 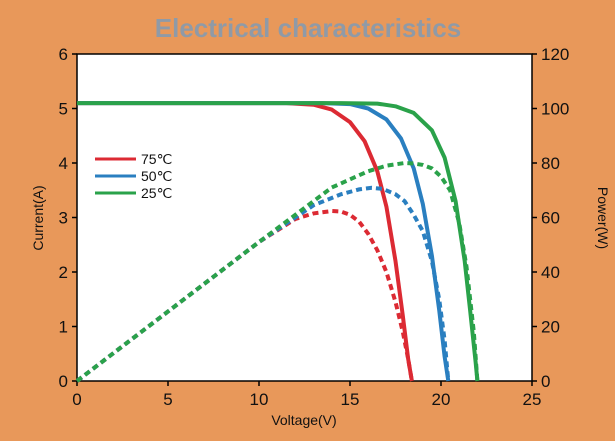 I want to click on chart-title: Electrical characteristics, so click(x=308, y=28).